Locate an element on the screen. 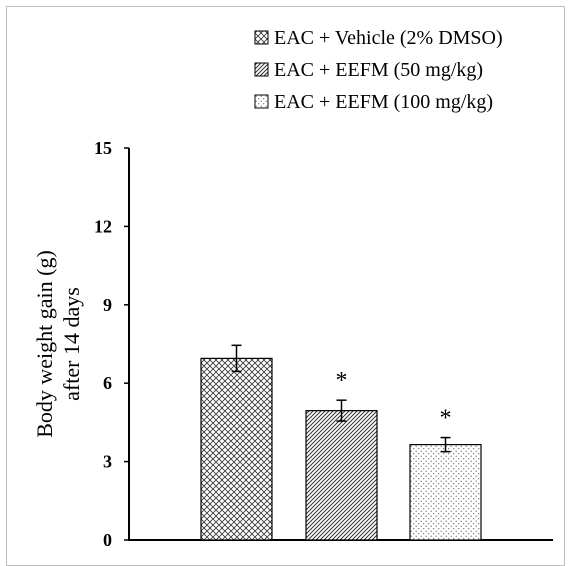  legend-label: EAC + EEFM (100 mg/kg) is located at coordinates (383, 102).